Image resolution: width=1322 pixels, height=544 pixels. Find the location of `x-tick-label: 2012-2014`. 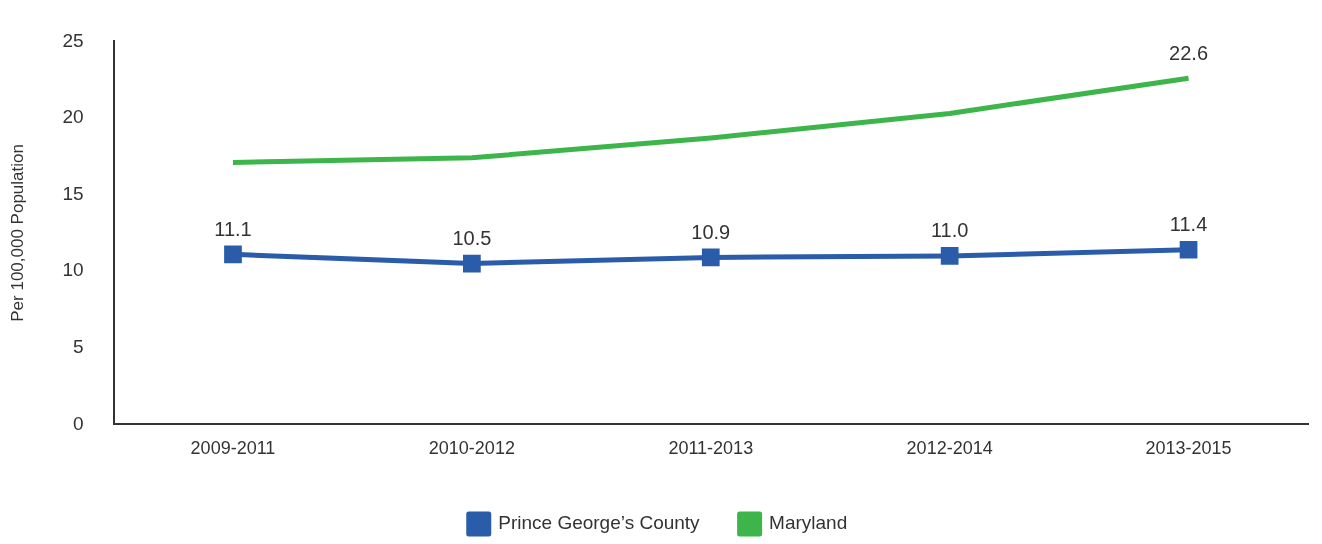

x-tick-label: 2012-2014 is located at coordinates (949, 448).